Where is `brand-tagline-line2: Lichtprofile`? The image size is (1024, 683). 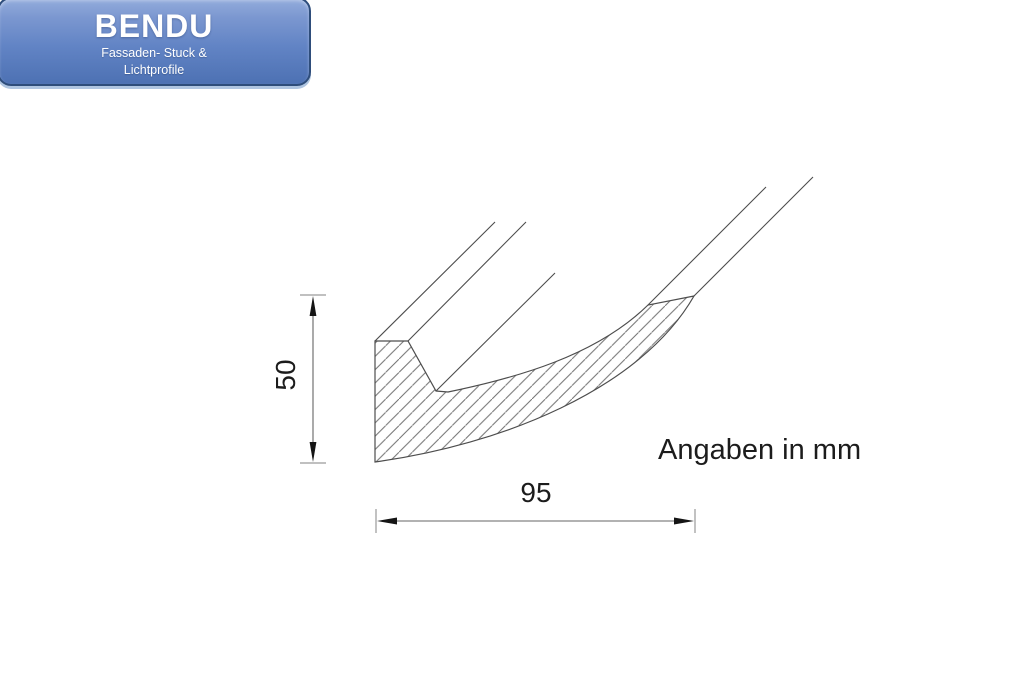 brand-tagline-line2: Lichtprofile is located at coordinates (154, 70).